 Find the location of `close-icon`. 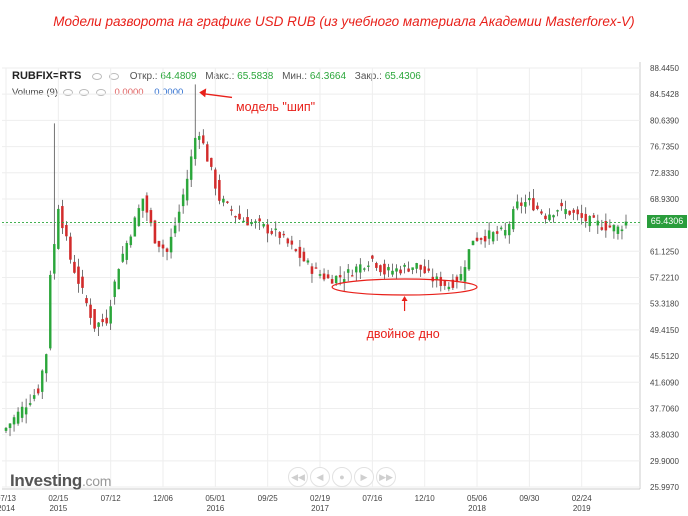

close-icon is located at coordinates (100, 92).